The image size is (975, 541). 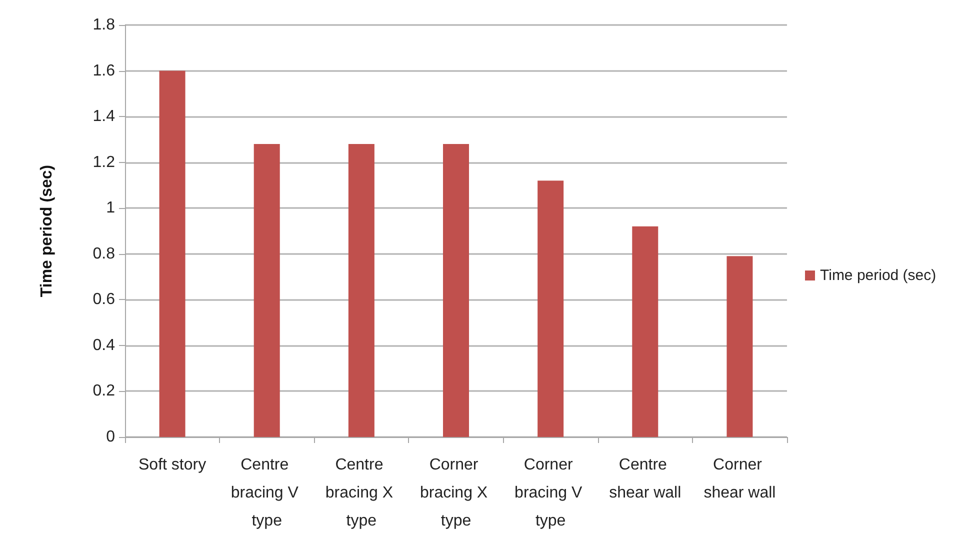 What do you see at coordinates (104, 299) in the screenshot?
I see `y-tick-label: 0.6` at bounding box center [104, 299].